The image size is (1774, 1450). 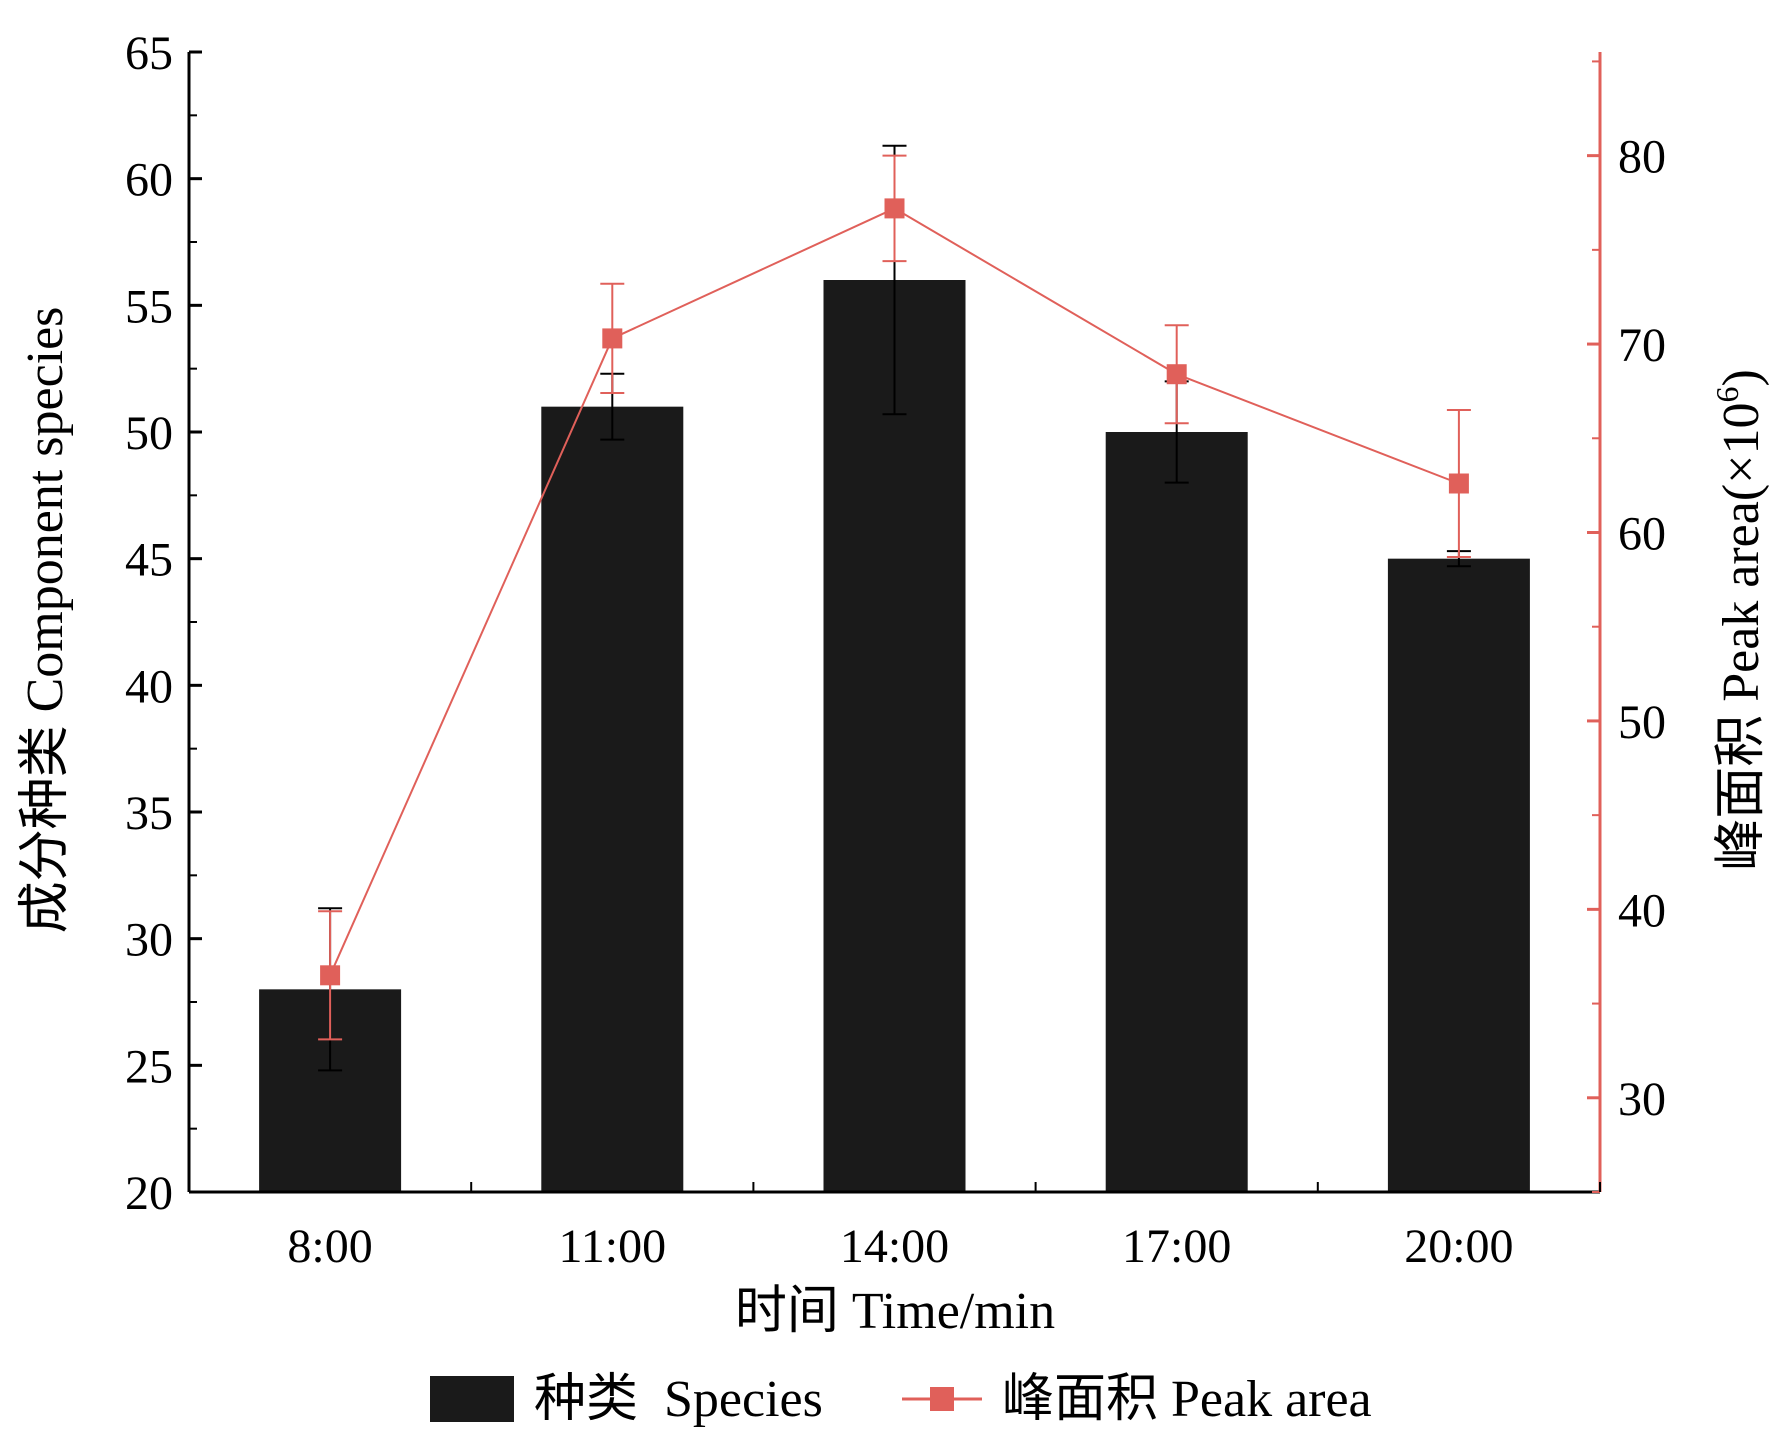 What do you see at coordinates (1458, 483) in the screenshot?
I see `peak-area-marker-20:00` at bounding box center [1458, 483].